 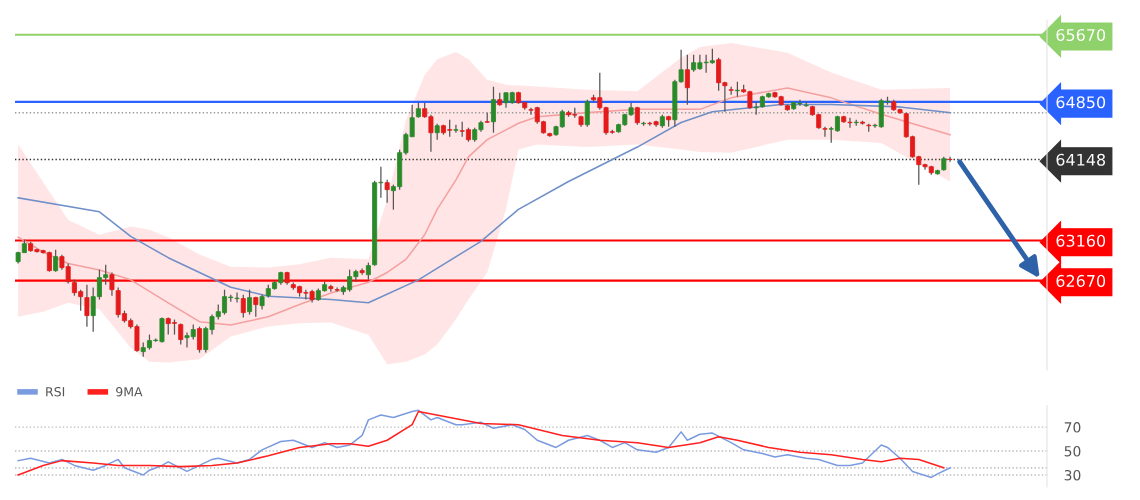 What do you see at coordinates (1072, 451) in the screenshot?
I see `y-tick-label: 50` at bounding box center [1072, 451].